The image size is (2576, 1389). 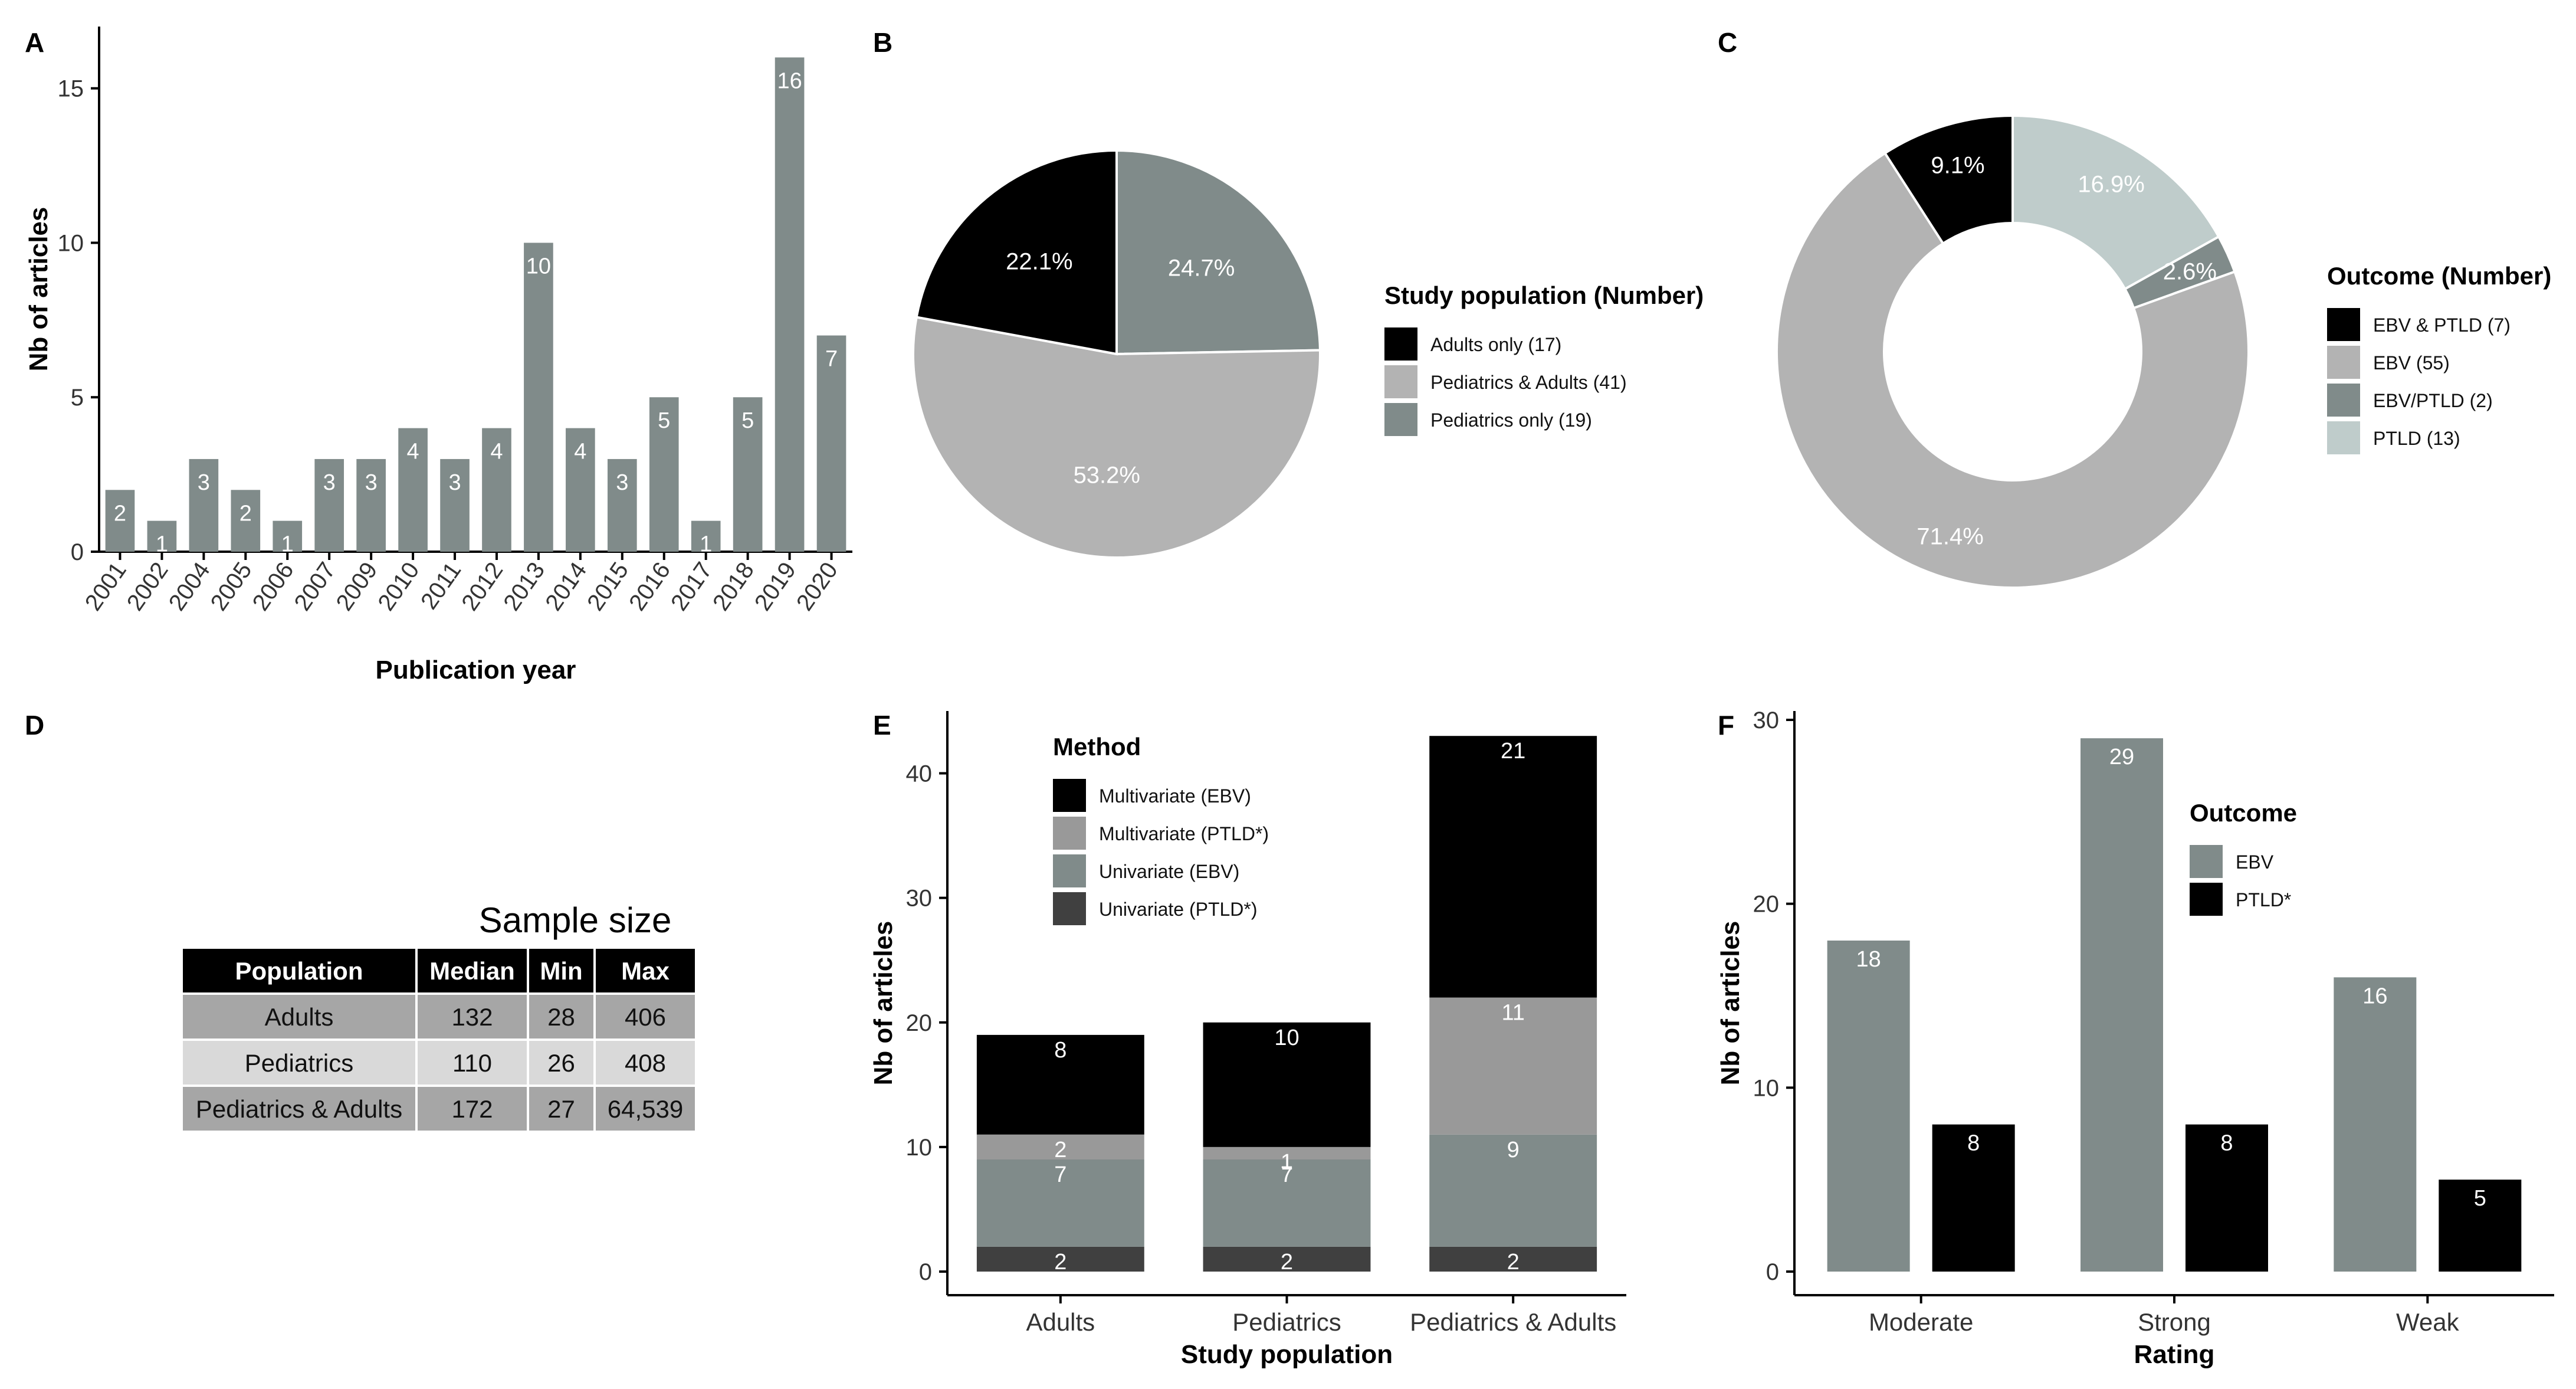 I want to click on f-bar-label: 18, so click(x=1868, y=959).